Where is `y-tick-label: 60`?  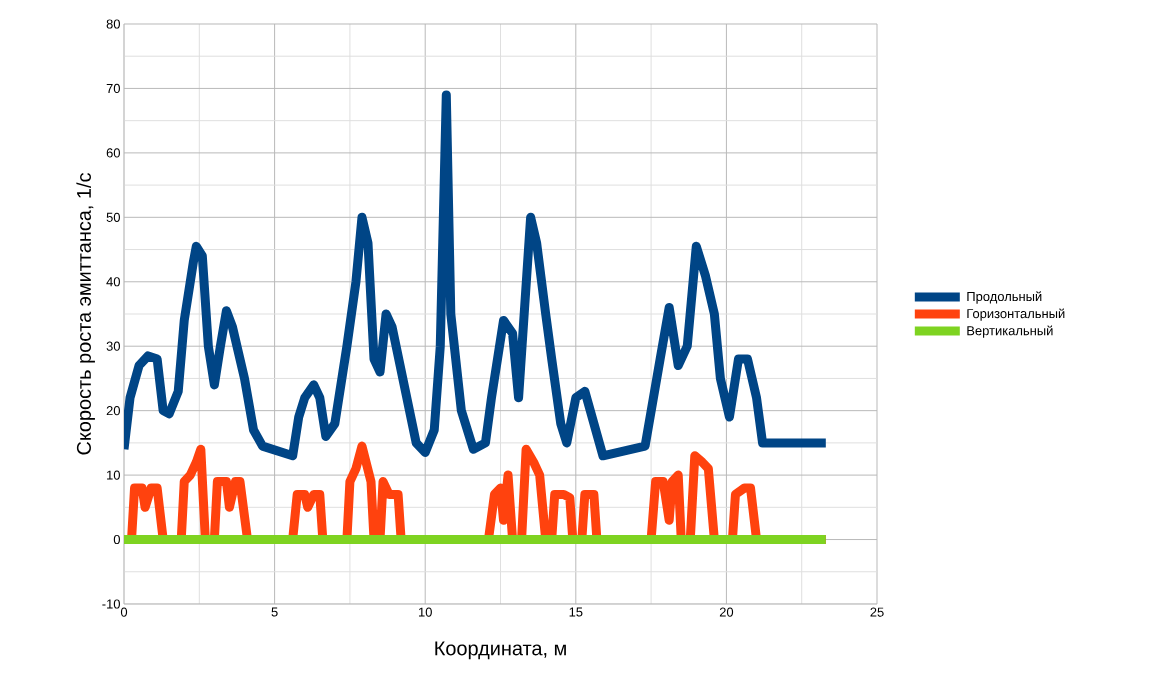
y-tick-label: 60 is located at coordinates (113, 153).